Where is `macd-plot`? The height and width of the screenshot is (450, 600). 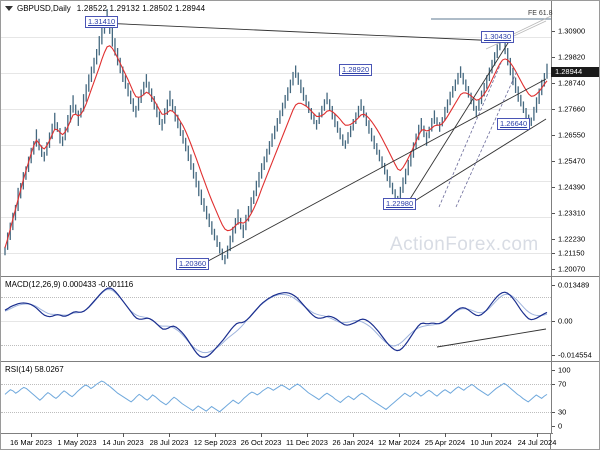 macd-plot is located at coordinates (276, 322).